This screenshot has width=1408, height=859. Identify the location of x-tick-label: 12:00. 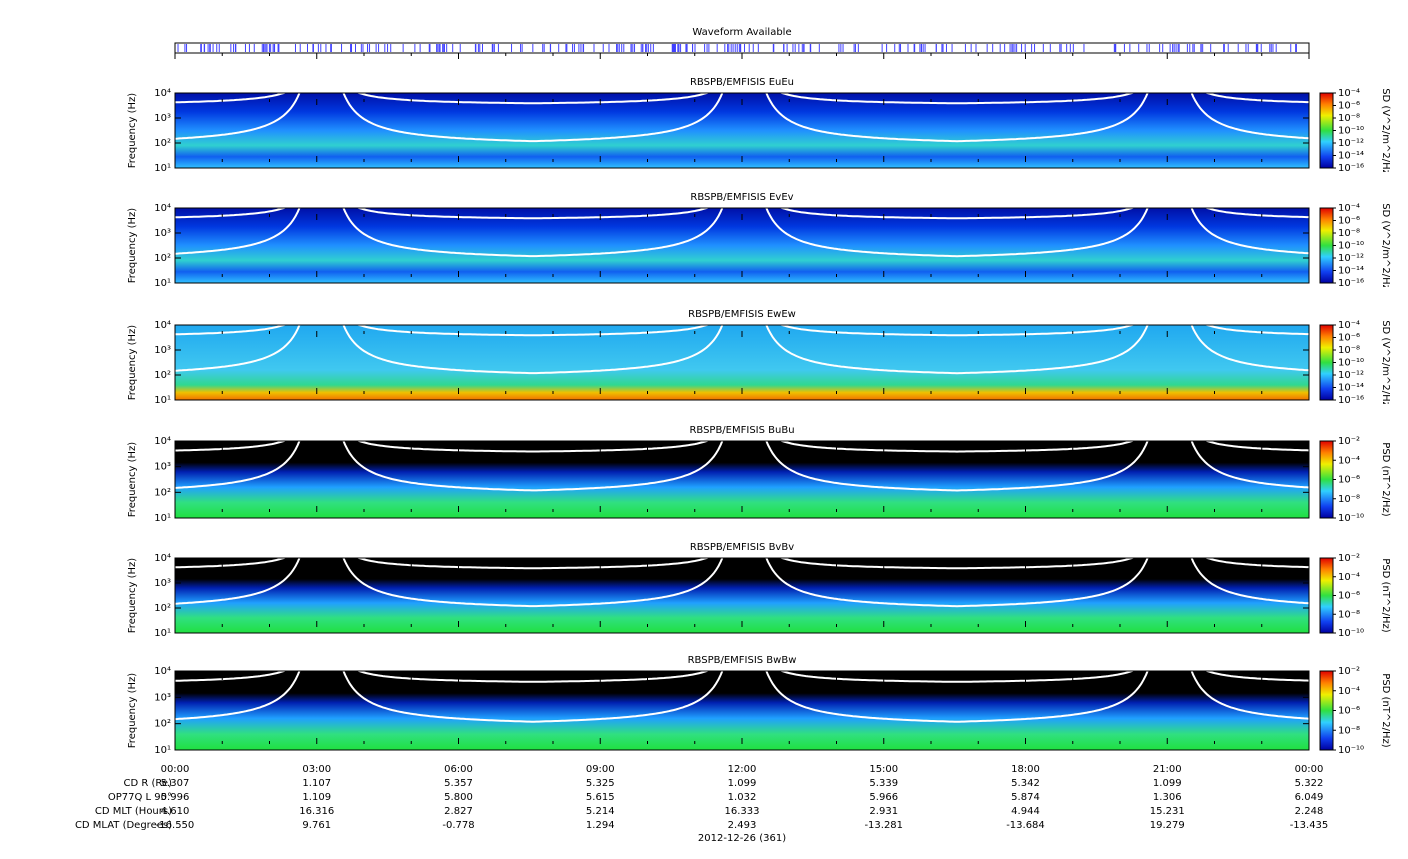
(742, 769).